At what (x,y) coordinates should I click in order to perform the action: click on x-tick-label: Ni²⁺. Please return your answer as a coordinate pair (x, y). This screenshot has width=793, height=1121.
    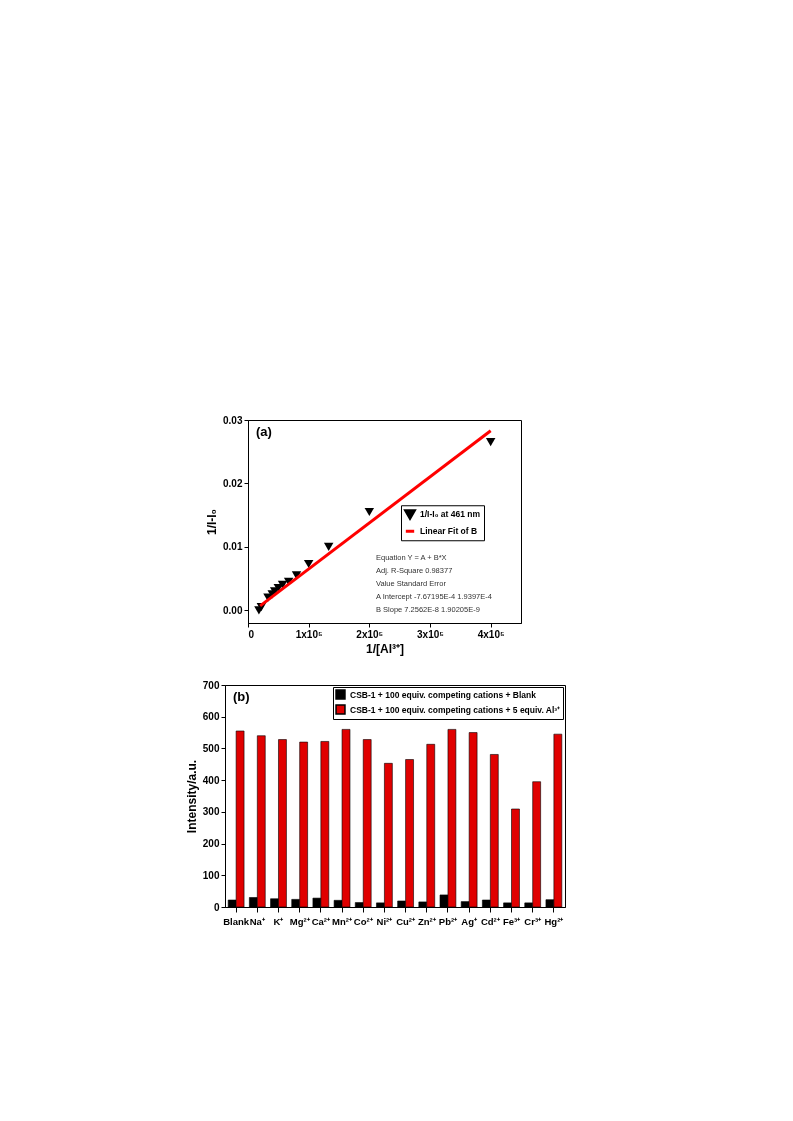
    Looking at the image, I should click on (385, 921).